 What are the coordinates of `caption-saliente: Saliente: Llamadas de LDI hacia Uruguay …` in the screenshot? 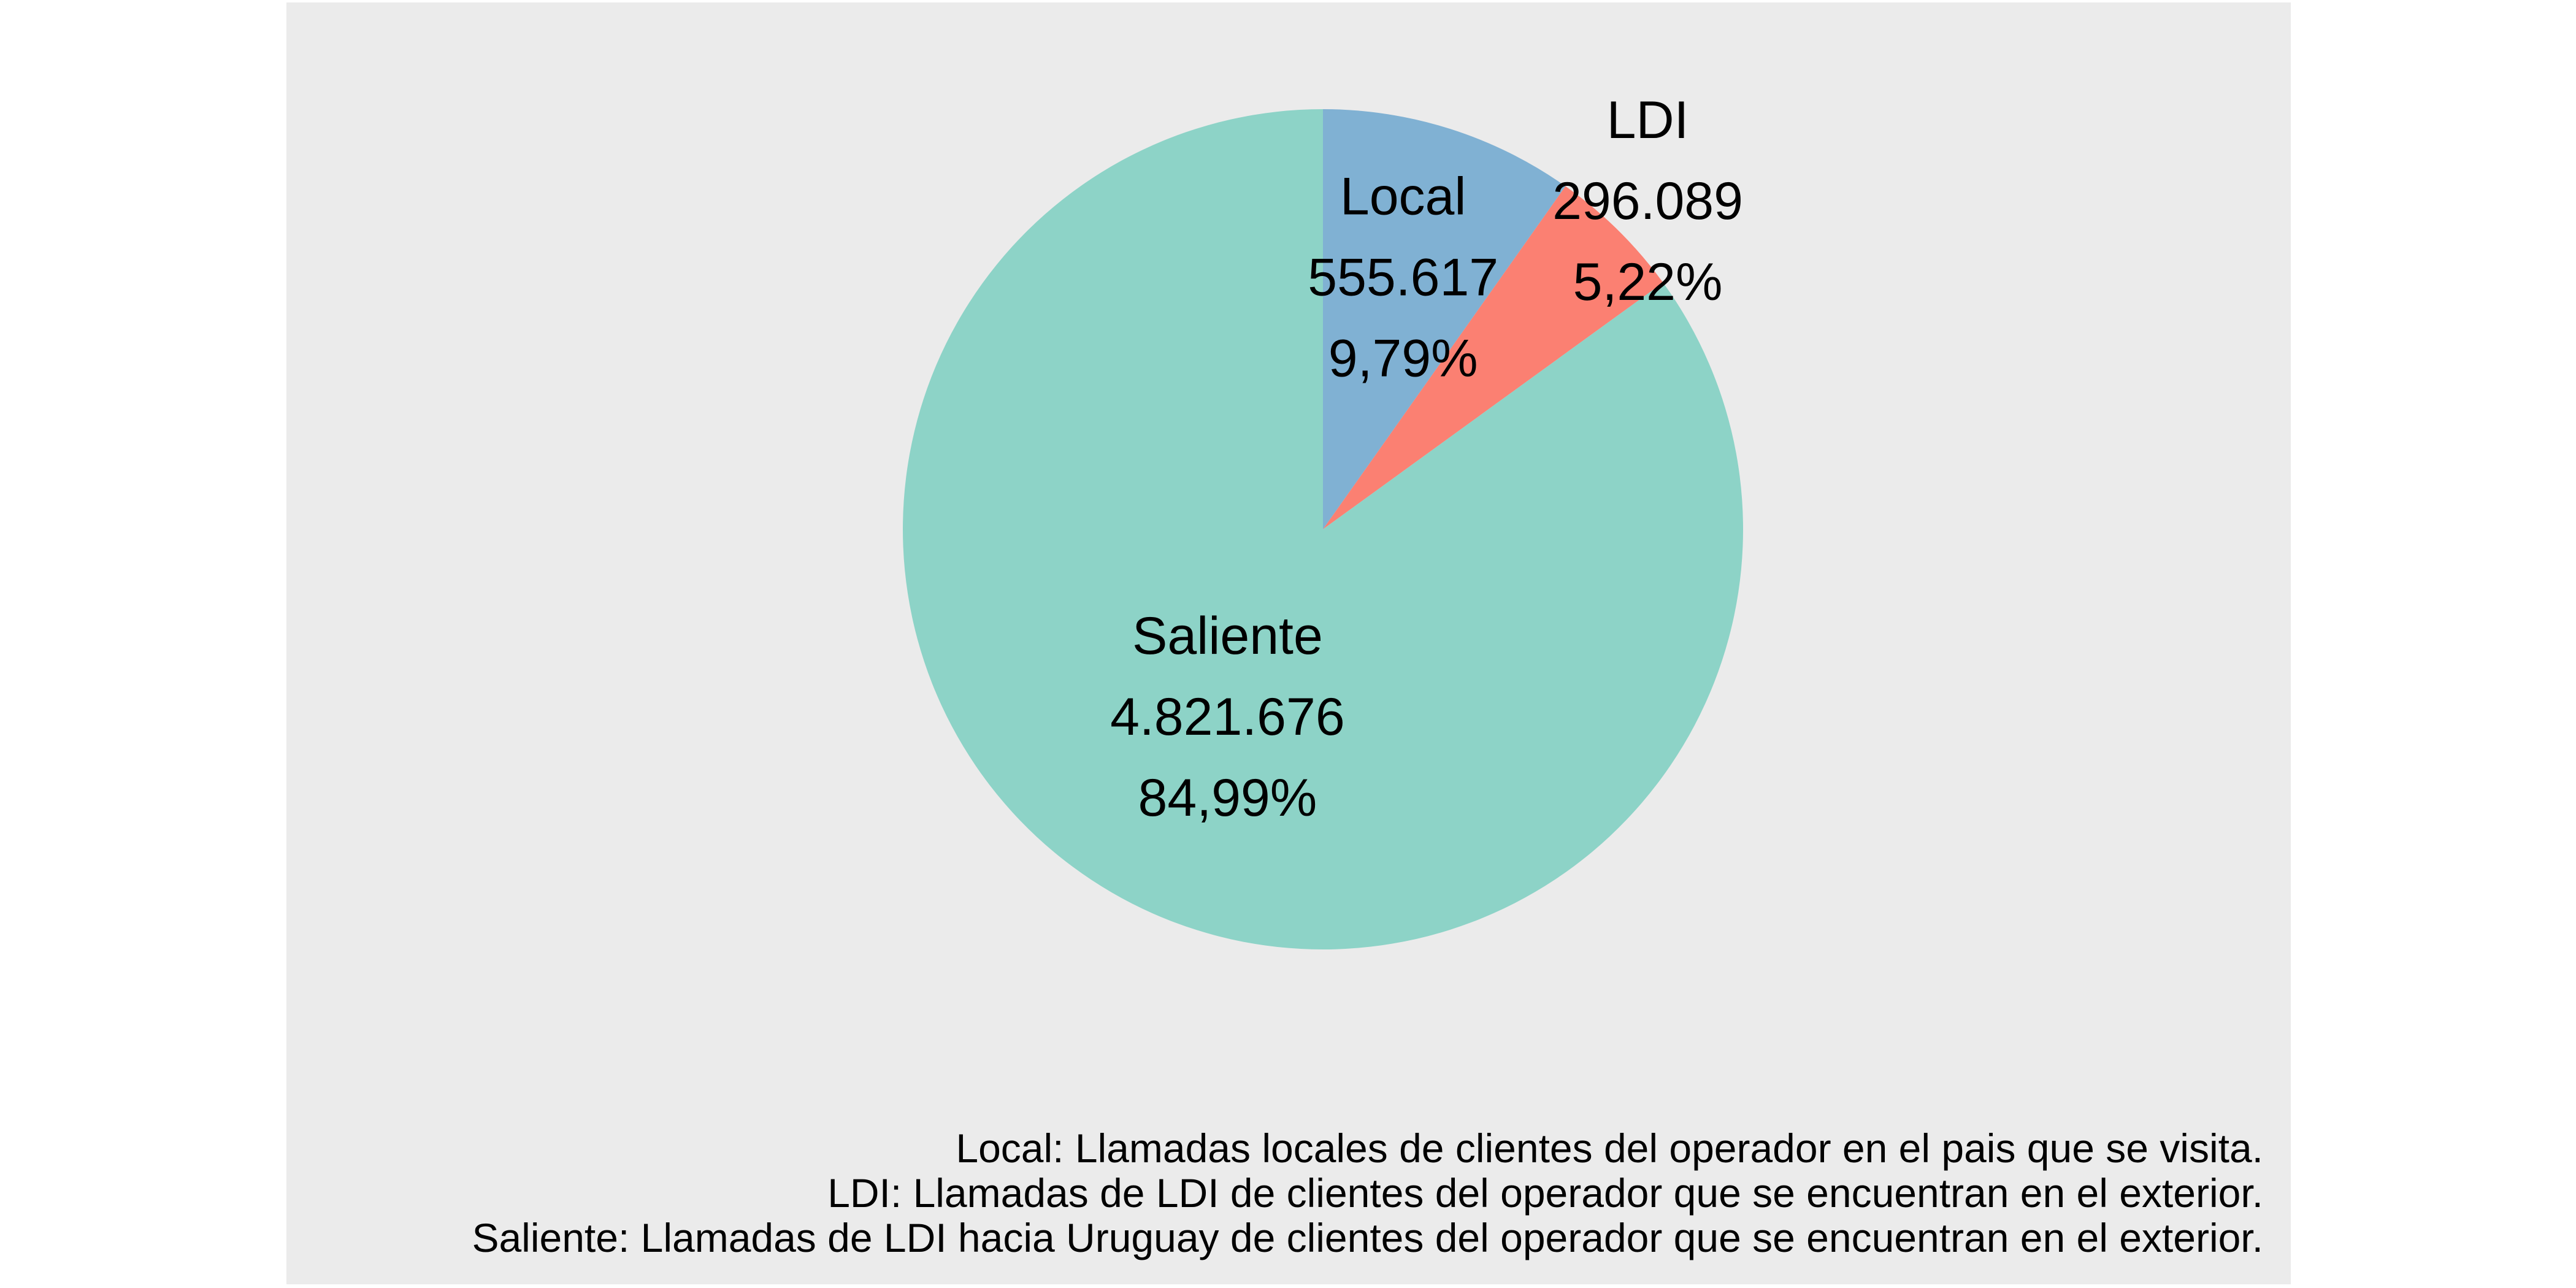 It's located at (1367, 1237).